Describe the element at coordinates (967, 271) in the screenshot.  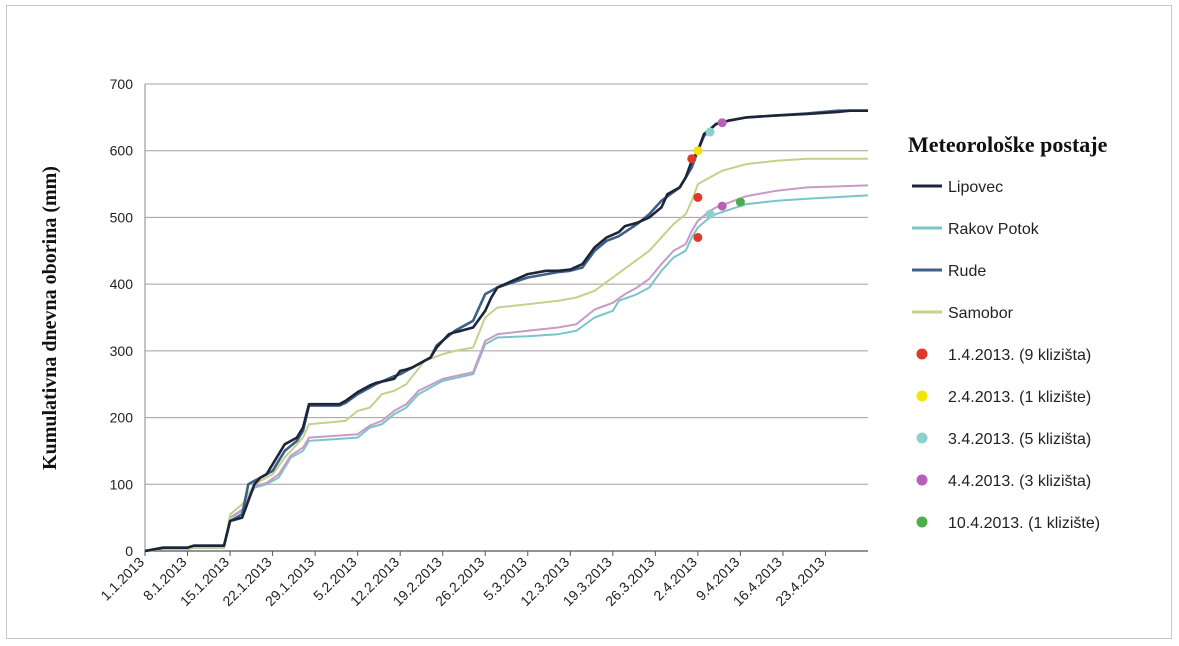
I see `legend-entry: Rude` at that location.